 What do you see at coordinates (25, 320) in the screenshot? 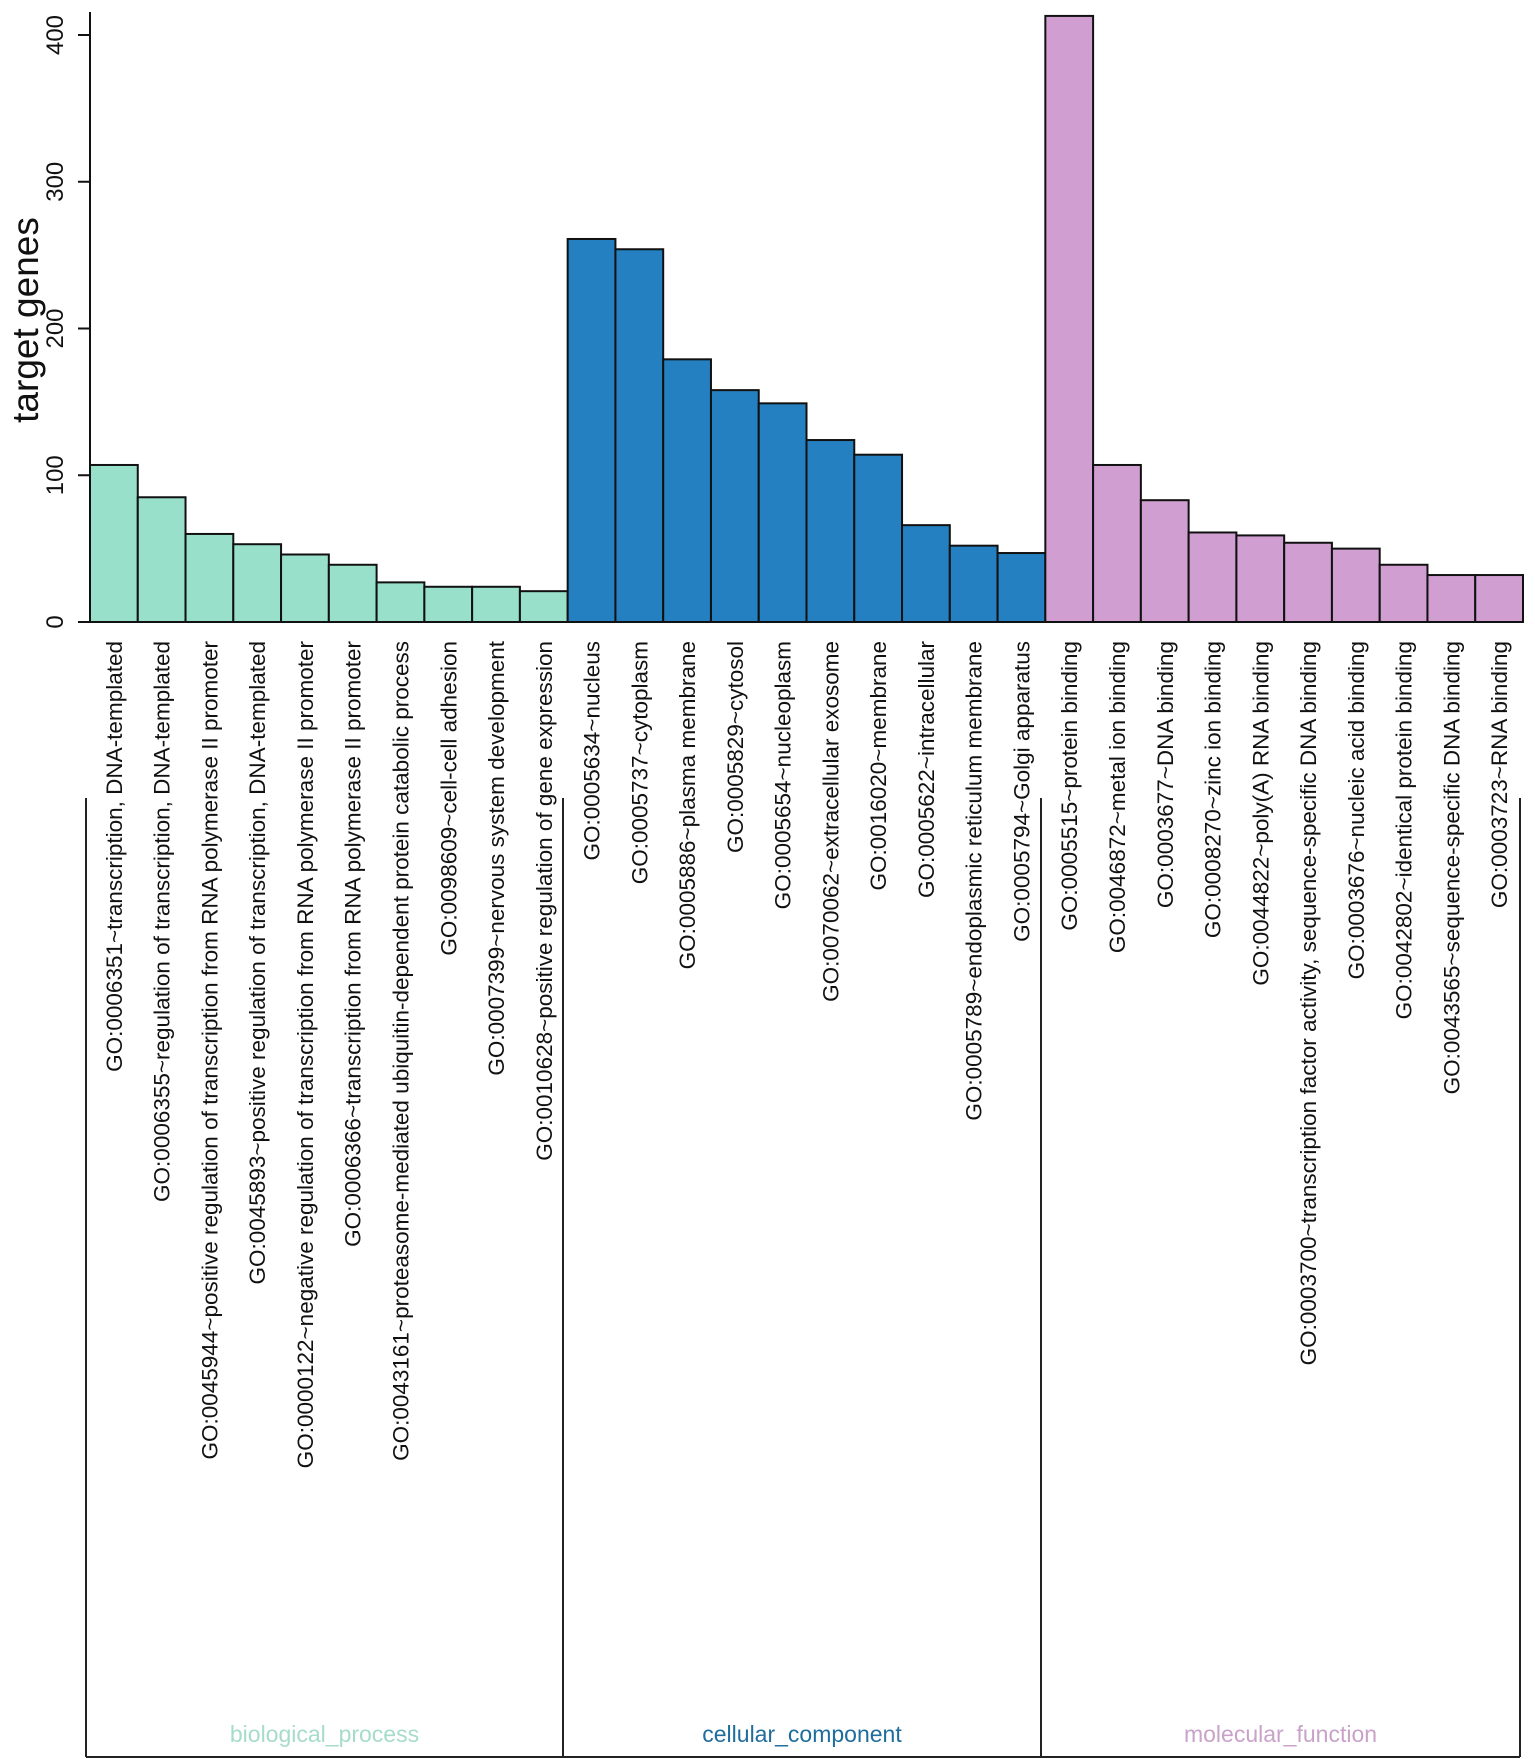
I see `y-axis-label: target genes` at bounding box center [25, 320].